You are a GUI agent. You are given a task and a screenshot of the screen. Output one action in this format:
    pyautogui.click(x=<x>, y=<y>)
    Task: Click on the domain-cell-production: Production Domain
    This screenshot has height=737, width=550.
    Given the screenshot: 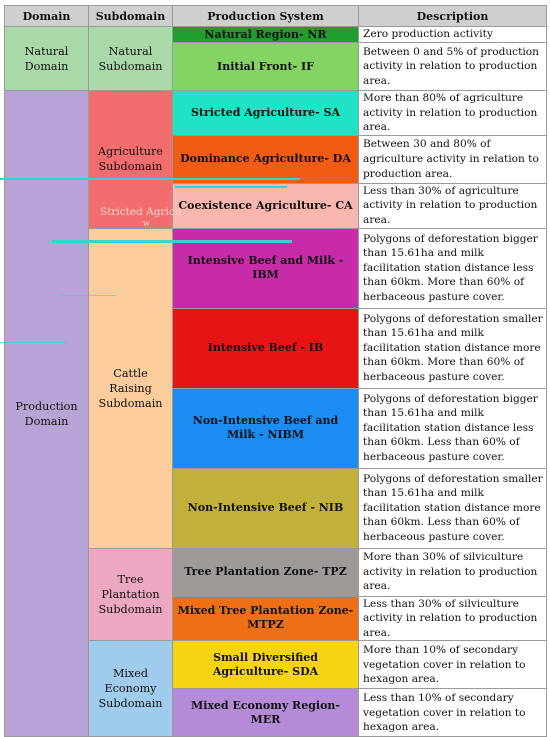 What is the action you would take?
    pyautogui.click(x=46, y=413)
    